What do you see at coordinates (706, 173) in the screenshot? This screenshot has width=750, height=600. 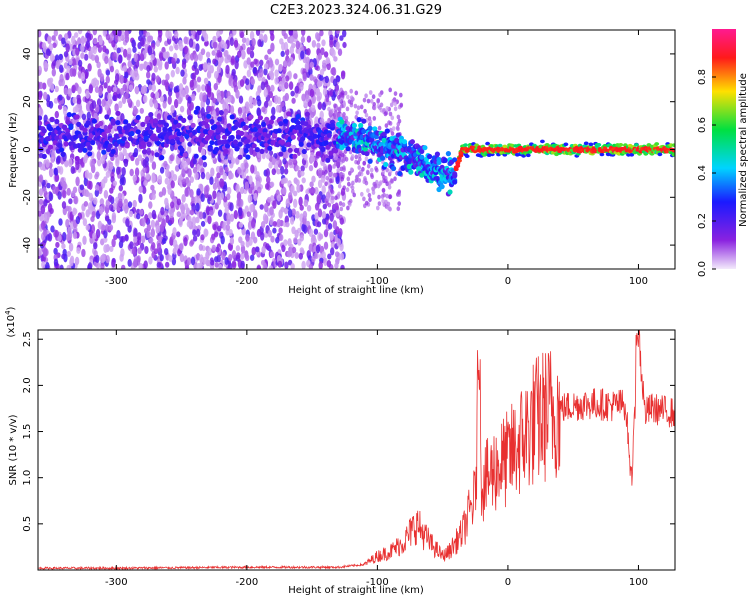 I see `colorbar-ticks: 0.00.20.40.60.8` at bounding box center [706, 173].